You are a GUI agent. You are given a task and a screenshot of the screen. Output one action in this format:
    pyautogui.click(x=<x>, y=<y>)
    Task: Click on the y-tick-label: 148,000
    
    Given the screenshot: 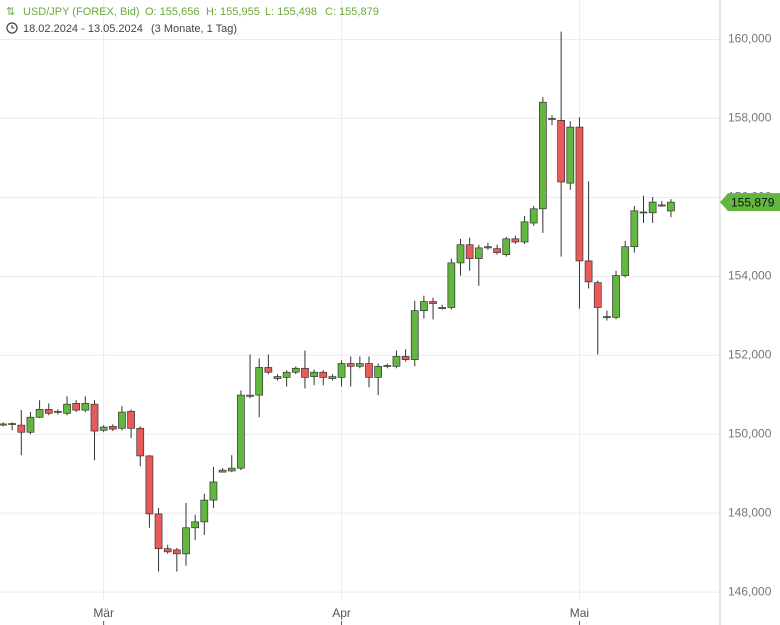 What is the action you would take?
    pyautogui.click(x=750, y=512)
    